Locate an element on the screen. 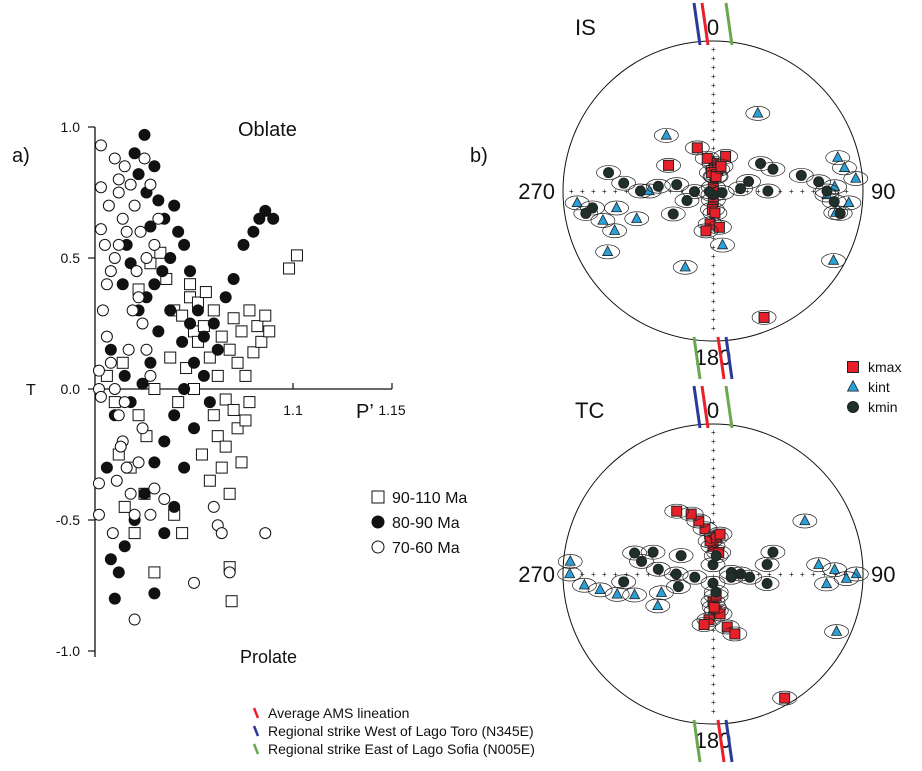 This screenshot has height=771, width=922. legend-marker is located at coordinates (853, 385).